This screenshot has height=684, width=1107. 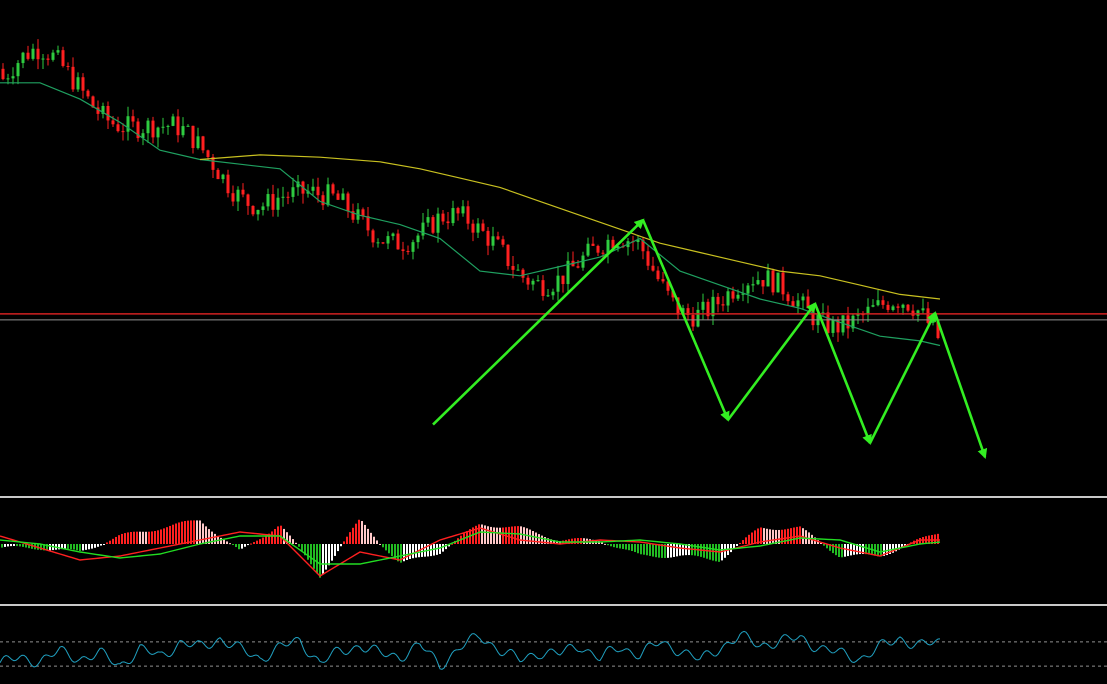 What do you see at coordinates (470, 548) in the screenshot?
I see `macd-panel` at bounding box center [470, 548].